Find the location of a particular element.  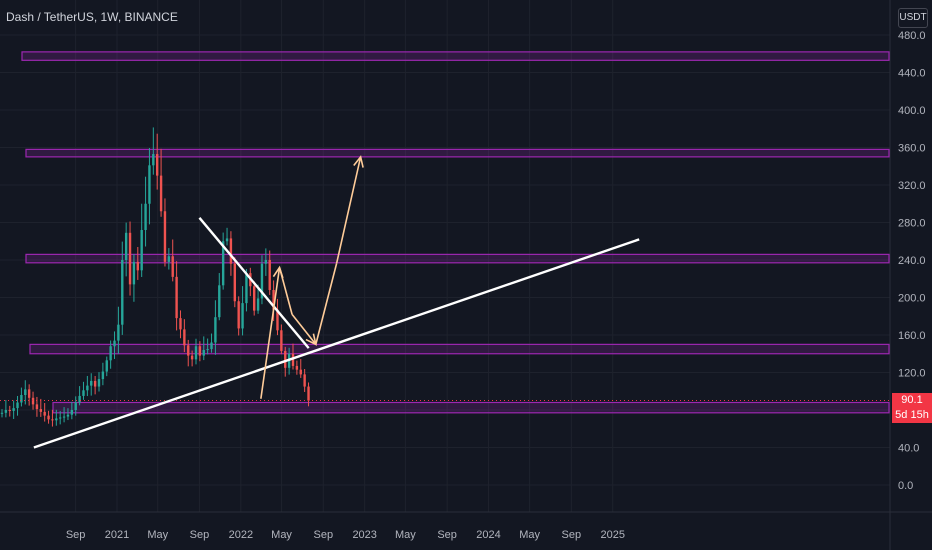

x-tick-label: 2021 is located at coordinates (117, 535).